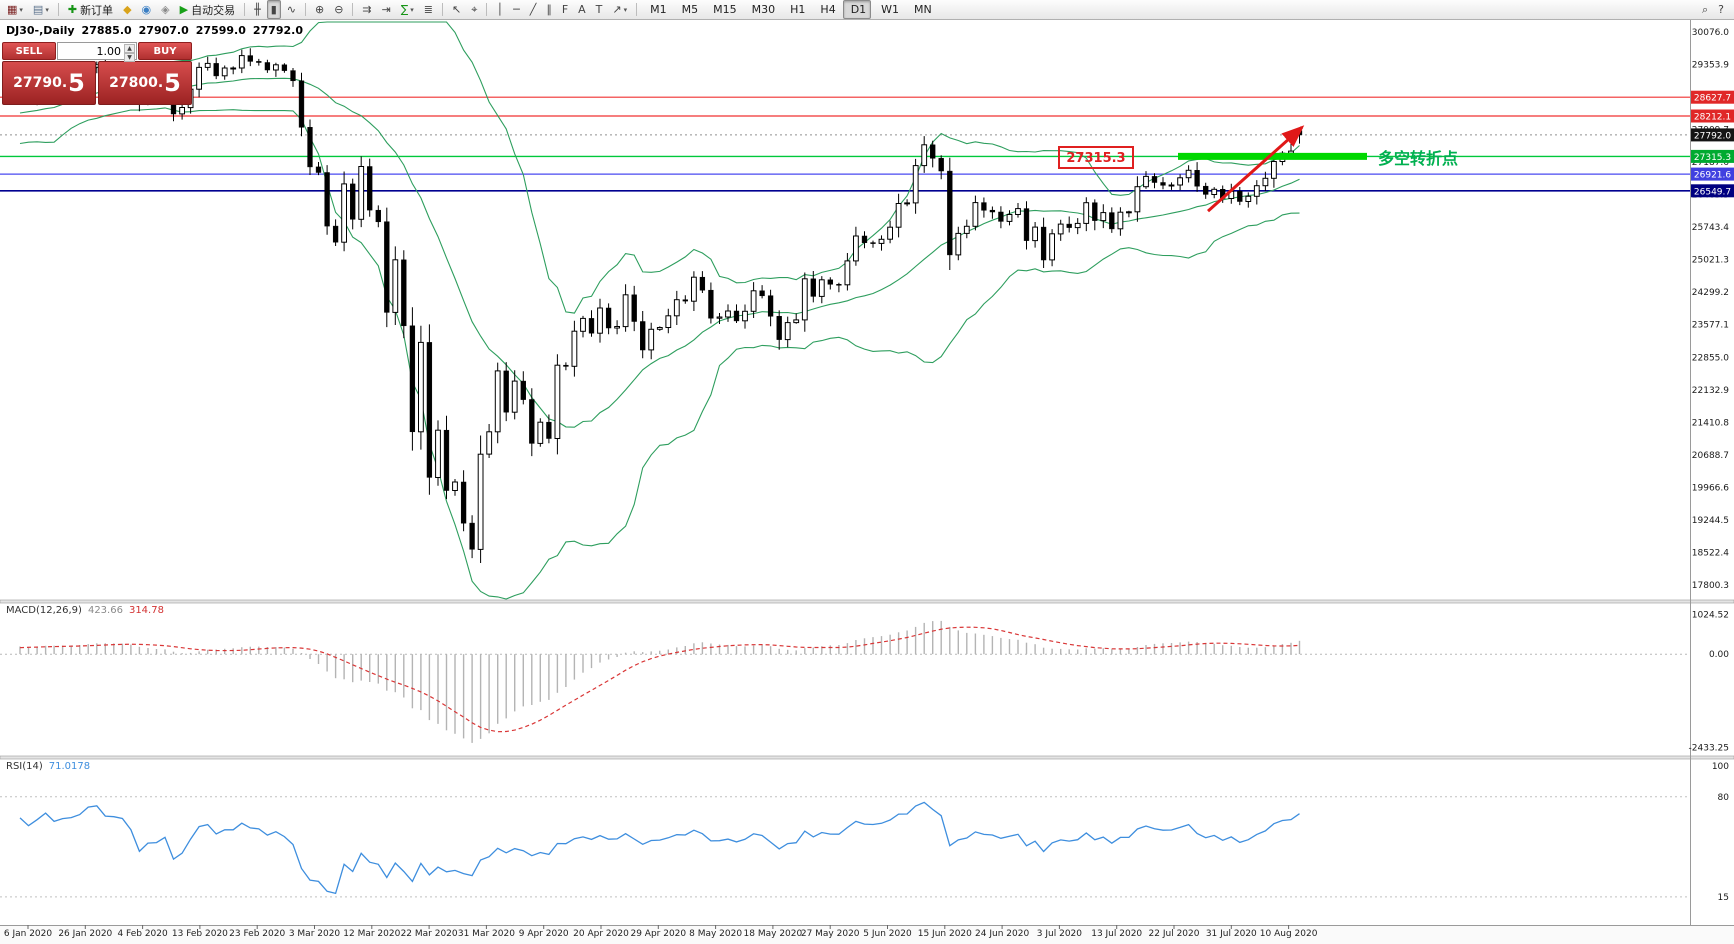 This screenshot has height=944, width=1734. What do you see at coordinates (1723, 898) in the screenshot?
I see `rsi-axis-label: 15` at bounding box center [1723, 898].